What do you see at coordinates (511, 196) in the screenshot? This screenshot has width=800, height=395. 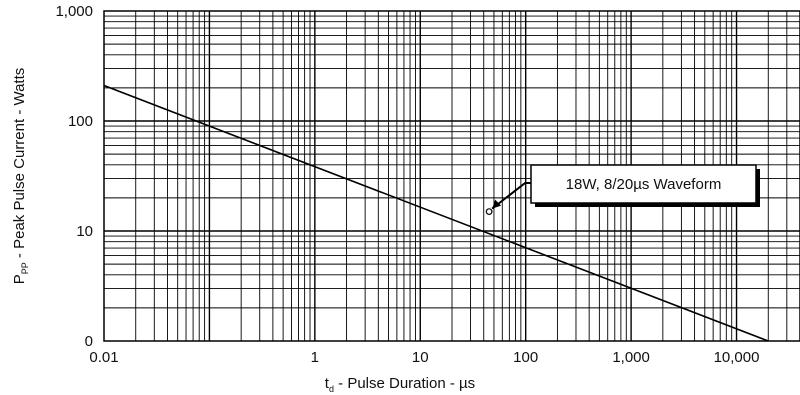 I see `annotation-leader-line` at bounding box center [511, 196].